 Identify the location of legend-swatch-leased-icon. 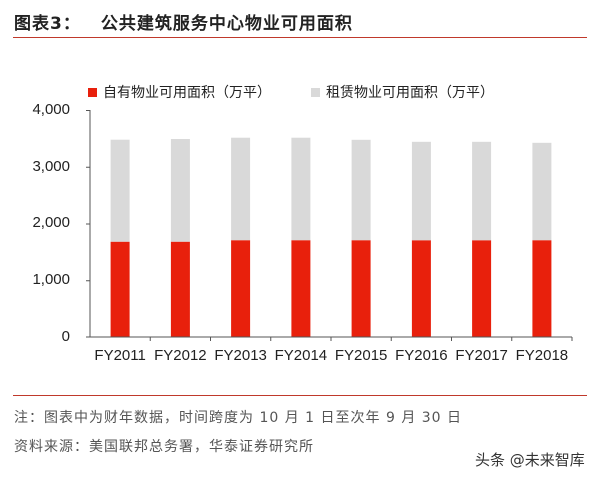
(315, 92).